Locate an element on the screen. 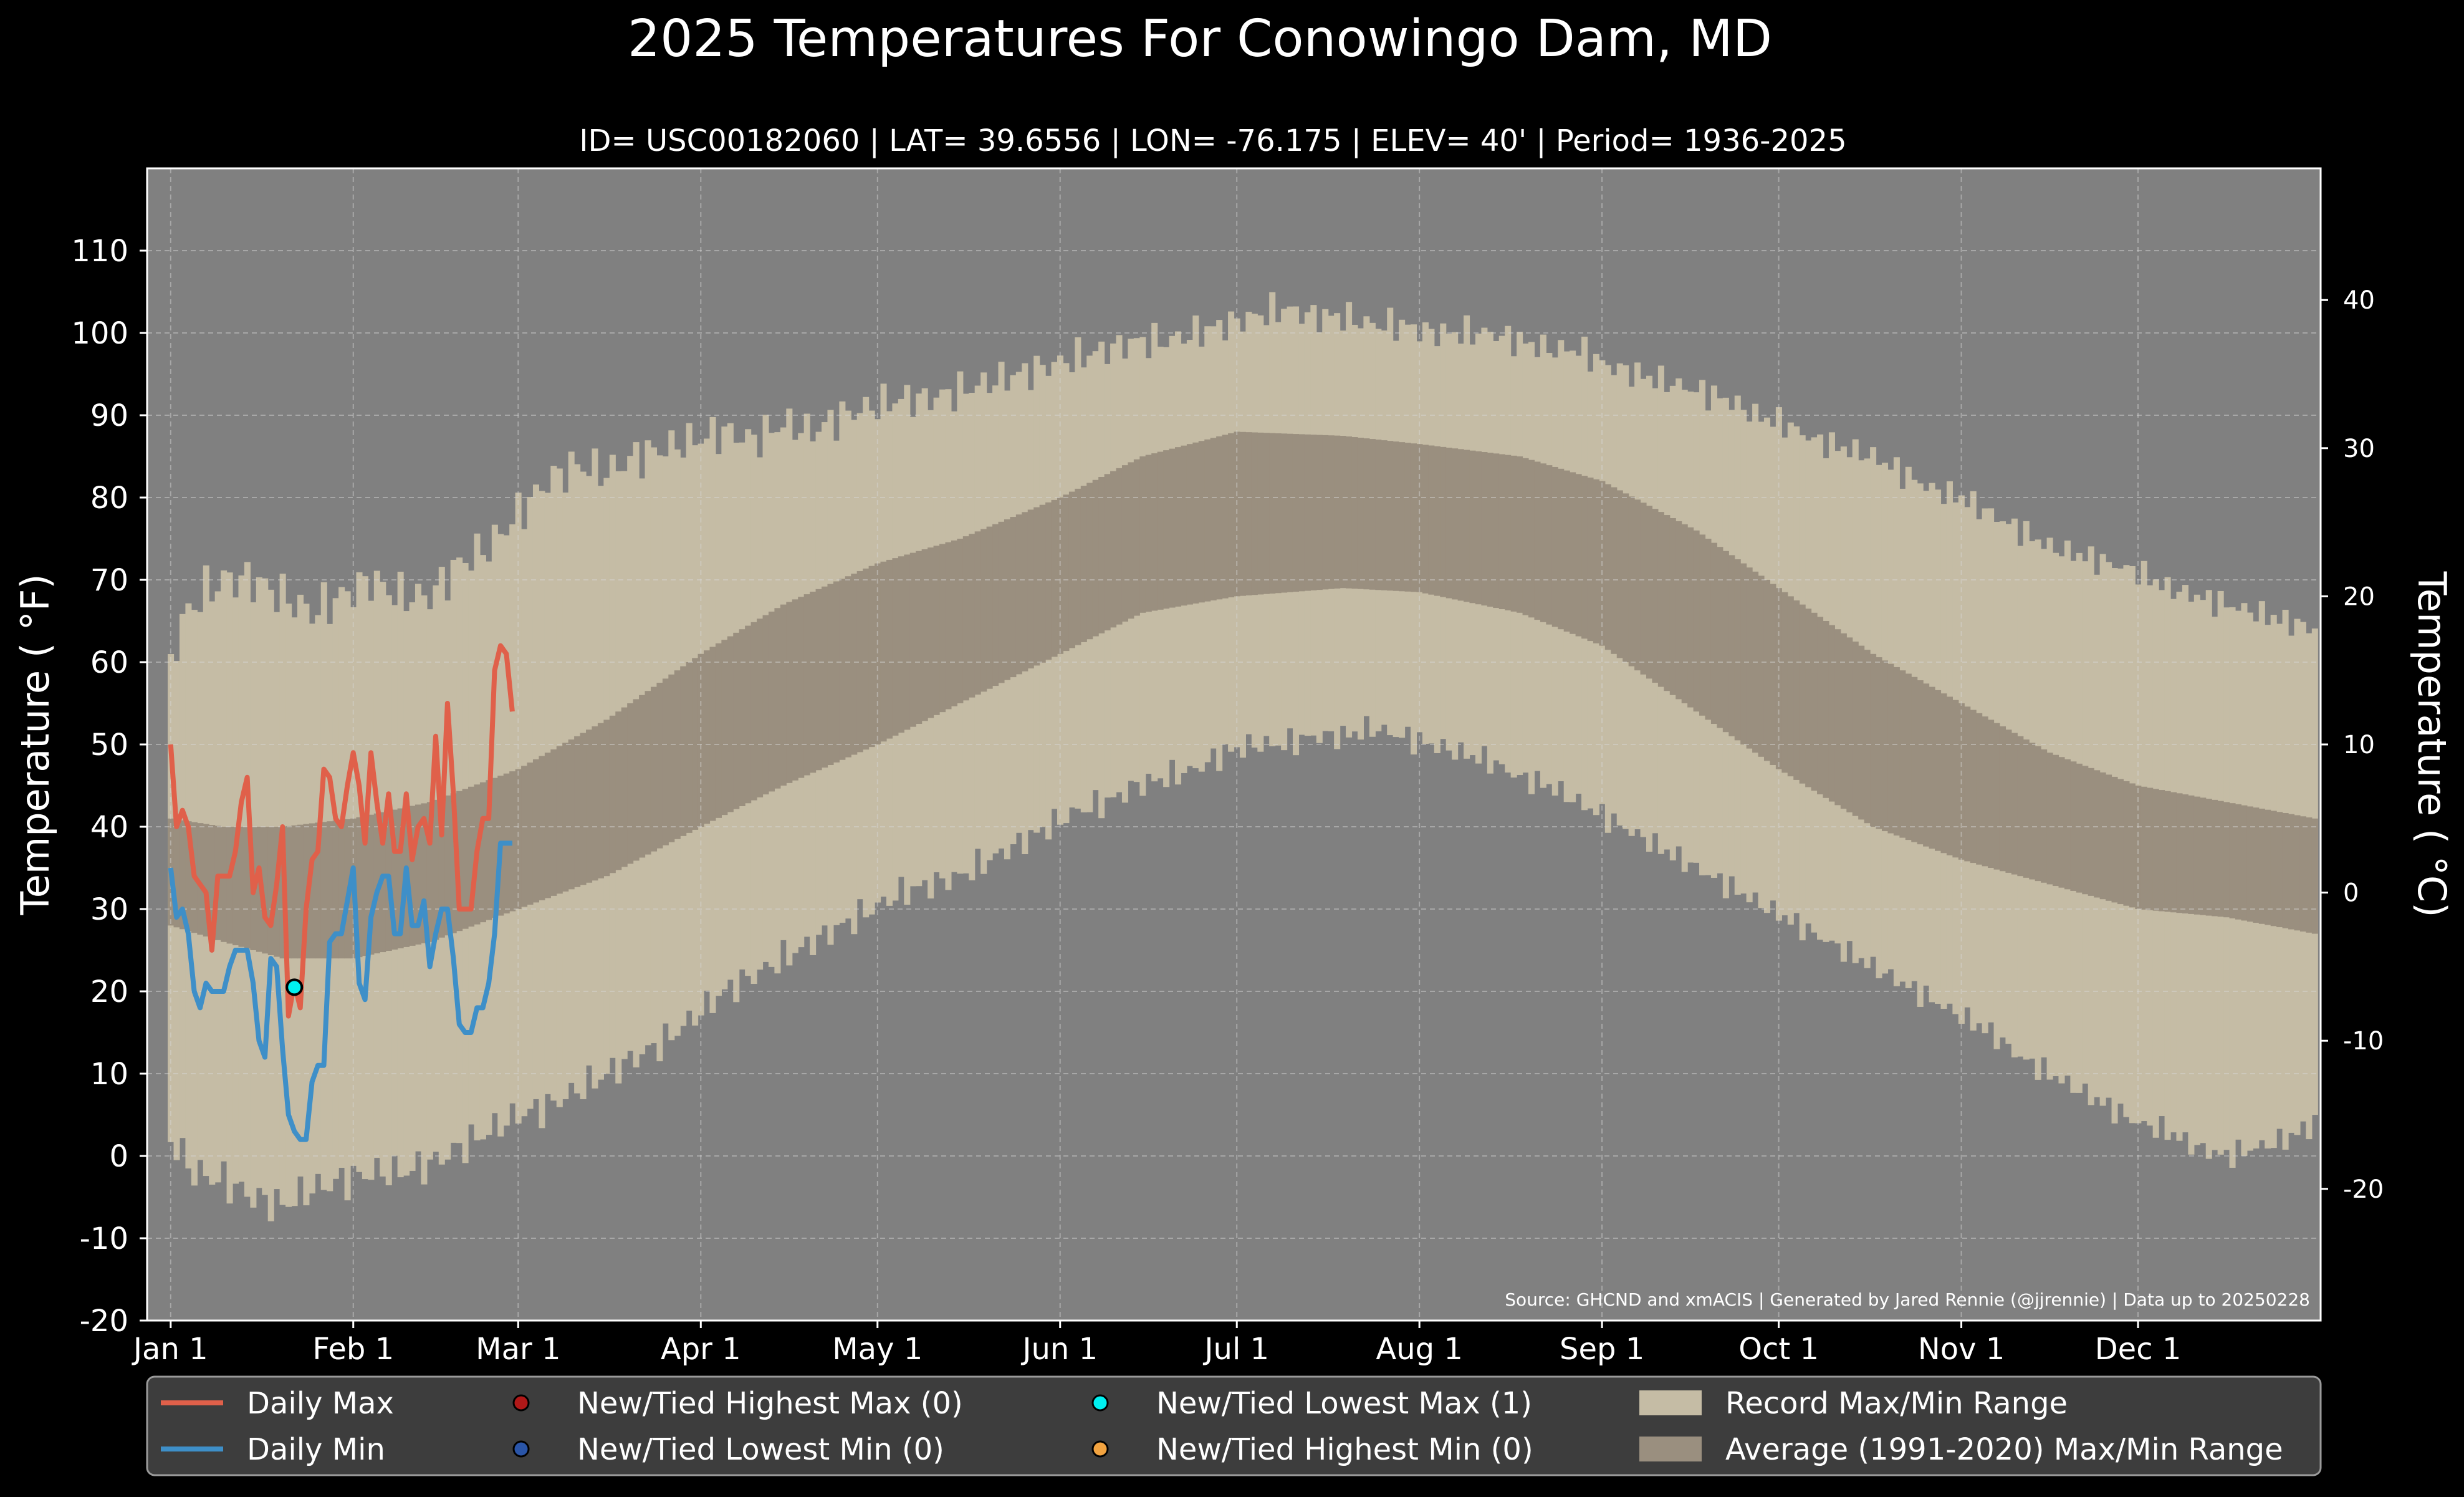 Image resolution: width=2464 pixels, height=1497 pixels. x-tick-label: Mar 1 is located at coordinates (518, 1349).